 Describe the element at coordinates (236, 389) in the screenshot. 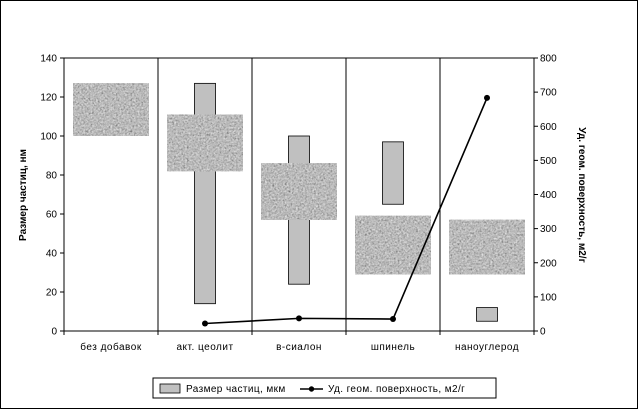

I see `legend-label-bar: Размер частиц, мкм` at that location.